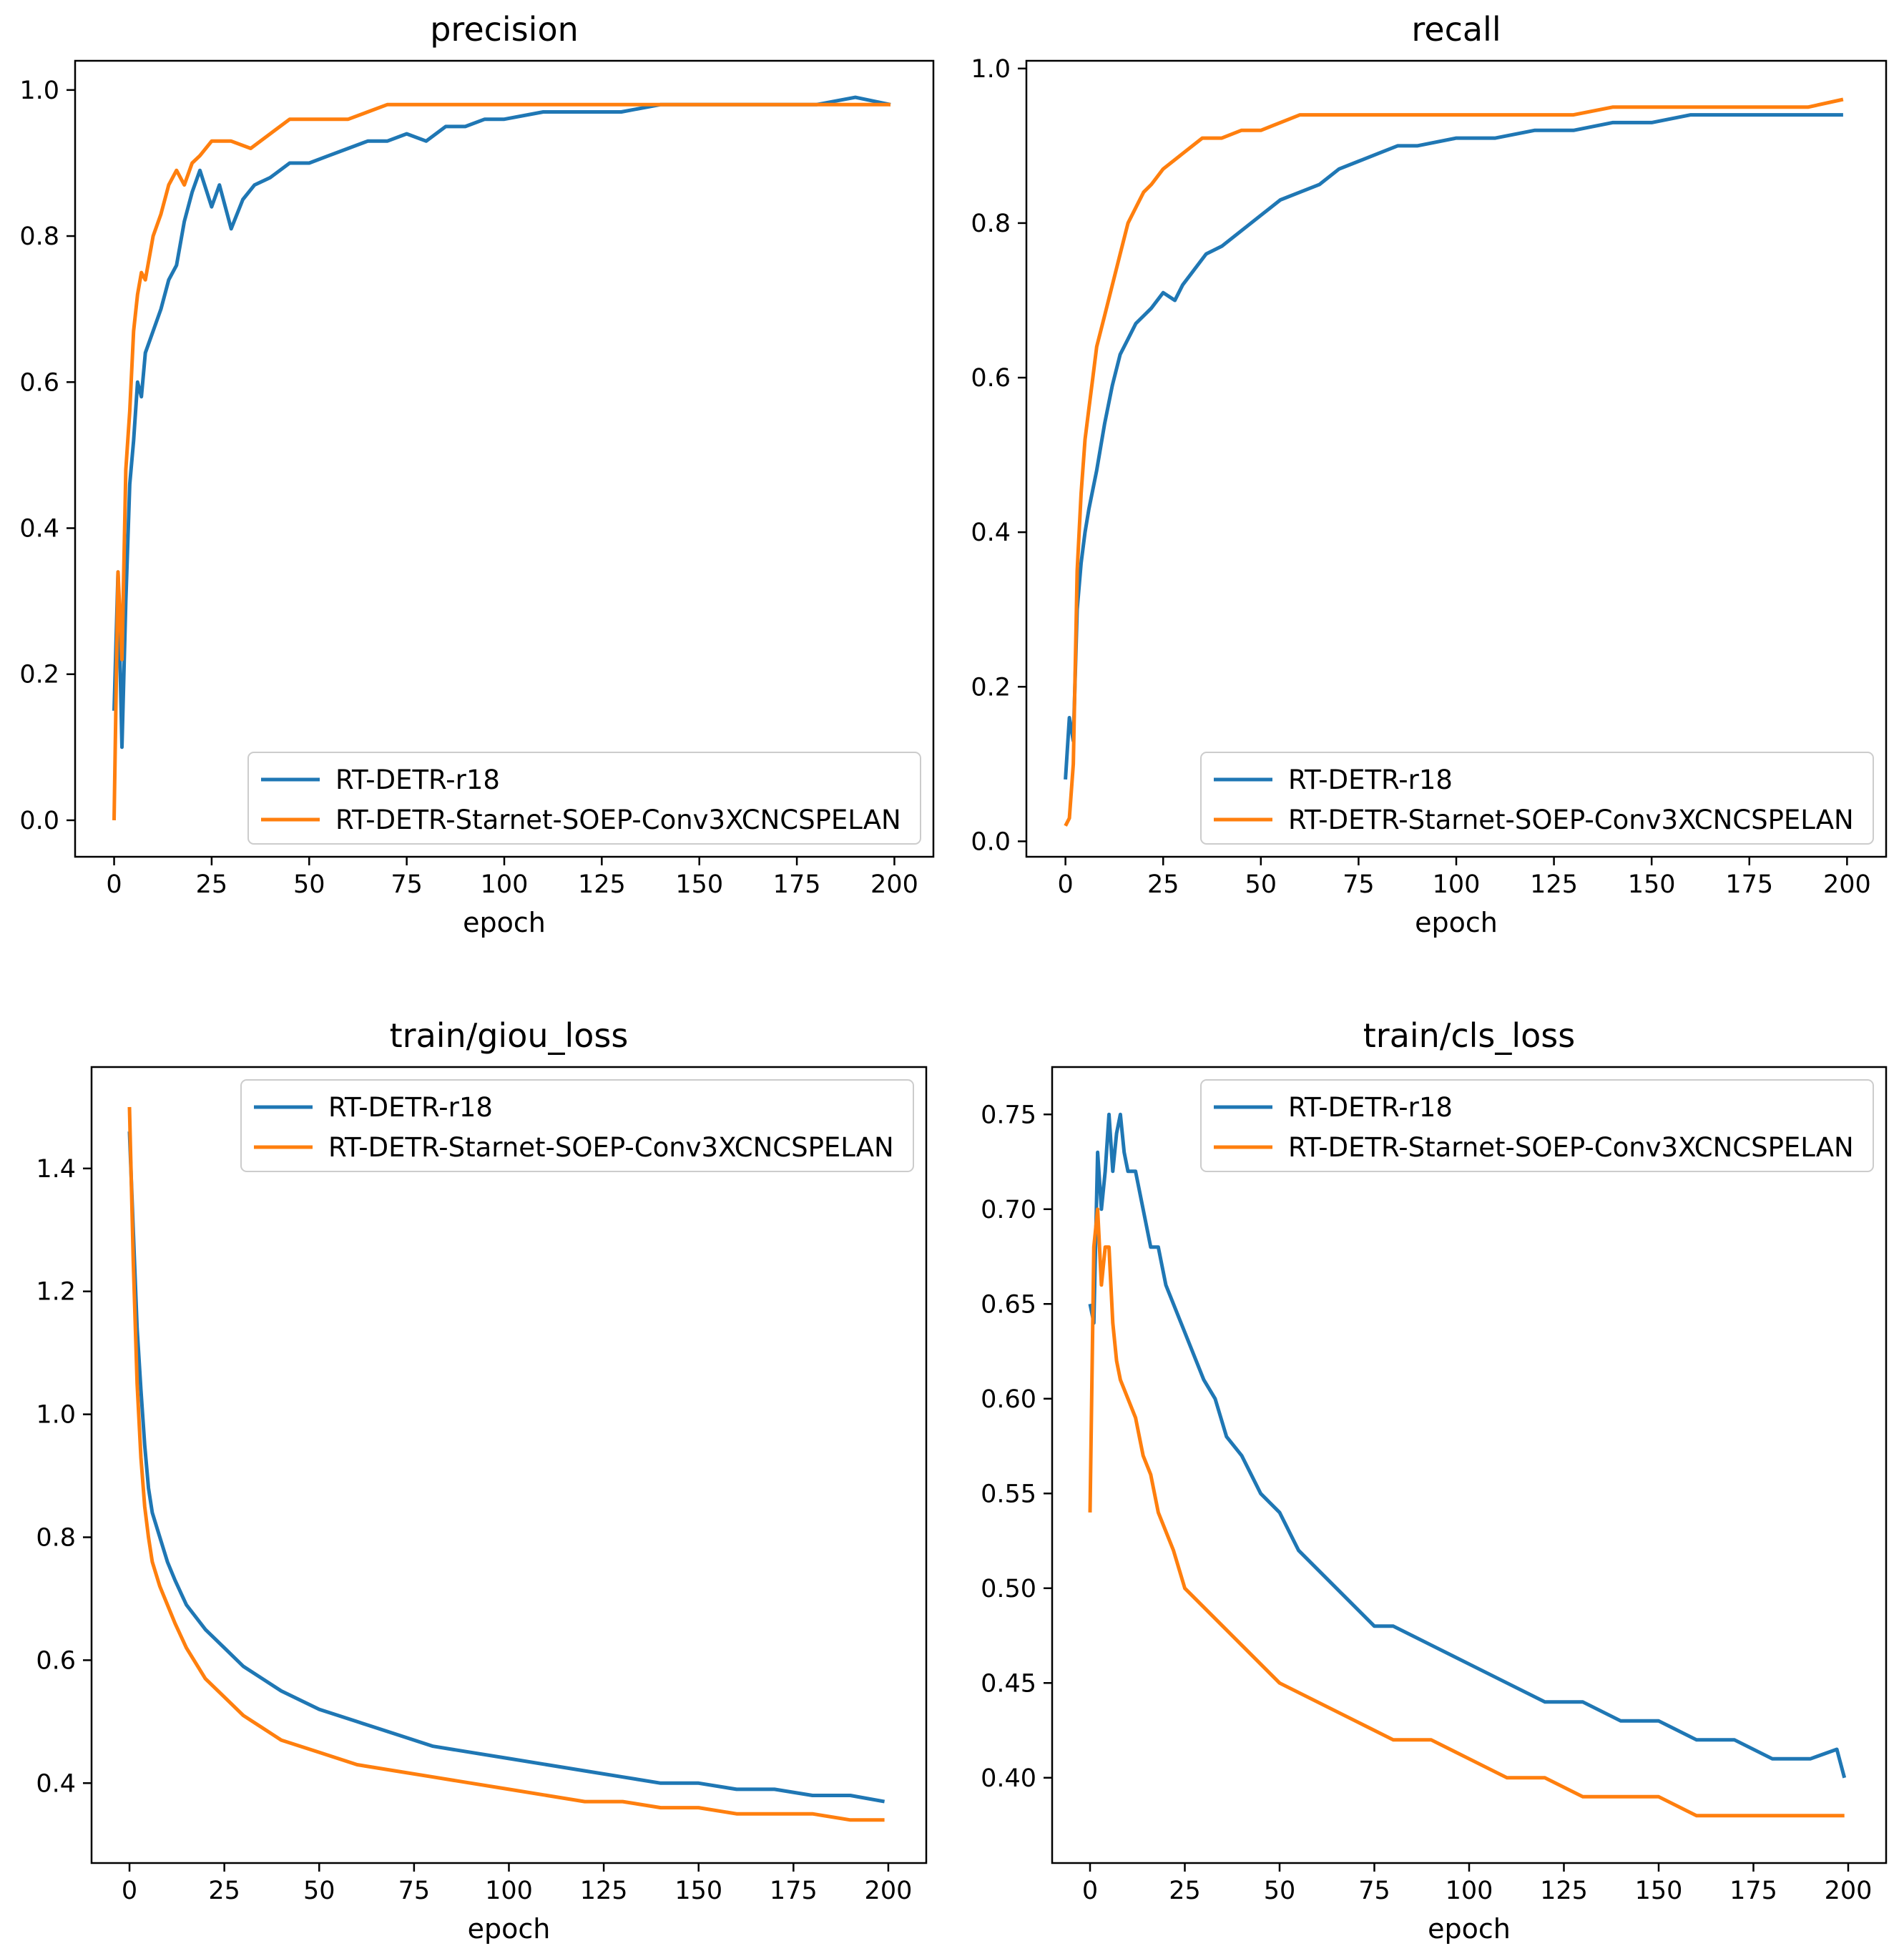  What do you see at coordinates (1008, 1115) in the screenshot?
I see `y-tick-label: 0.75` at bounding box center [1008, 1115].